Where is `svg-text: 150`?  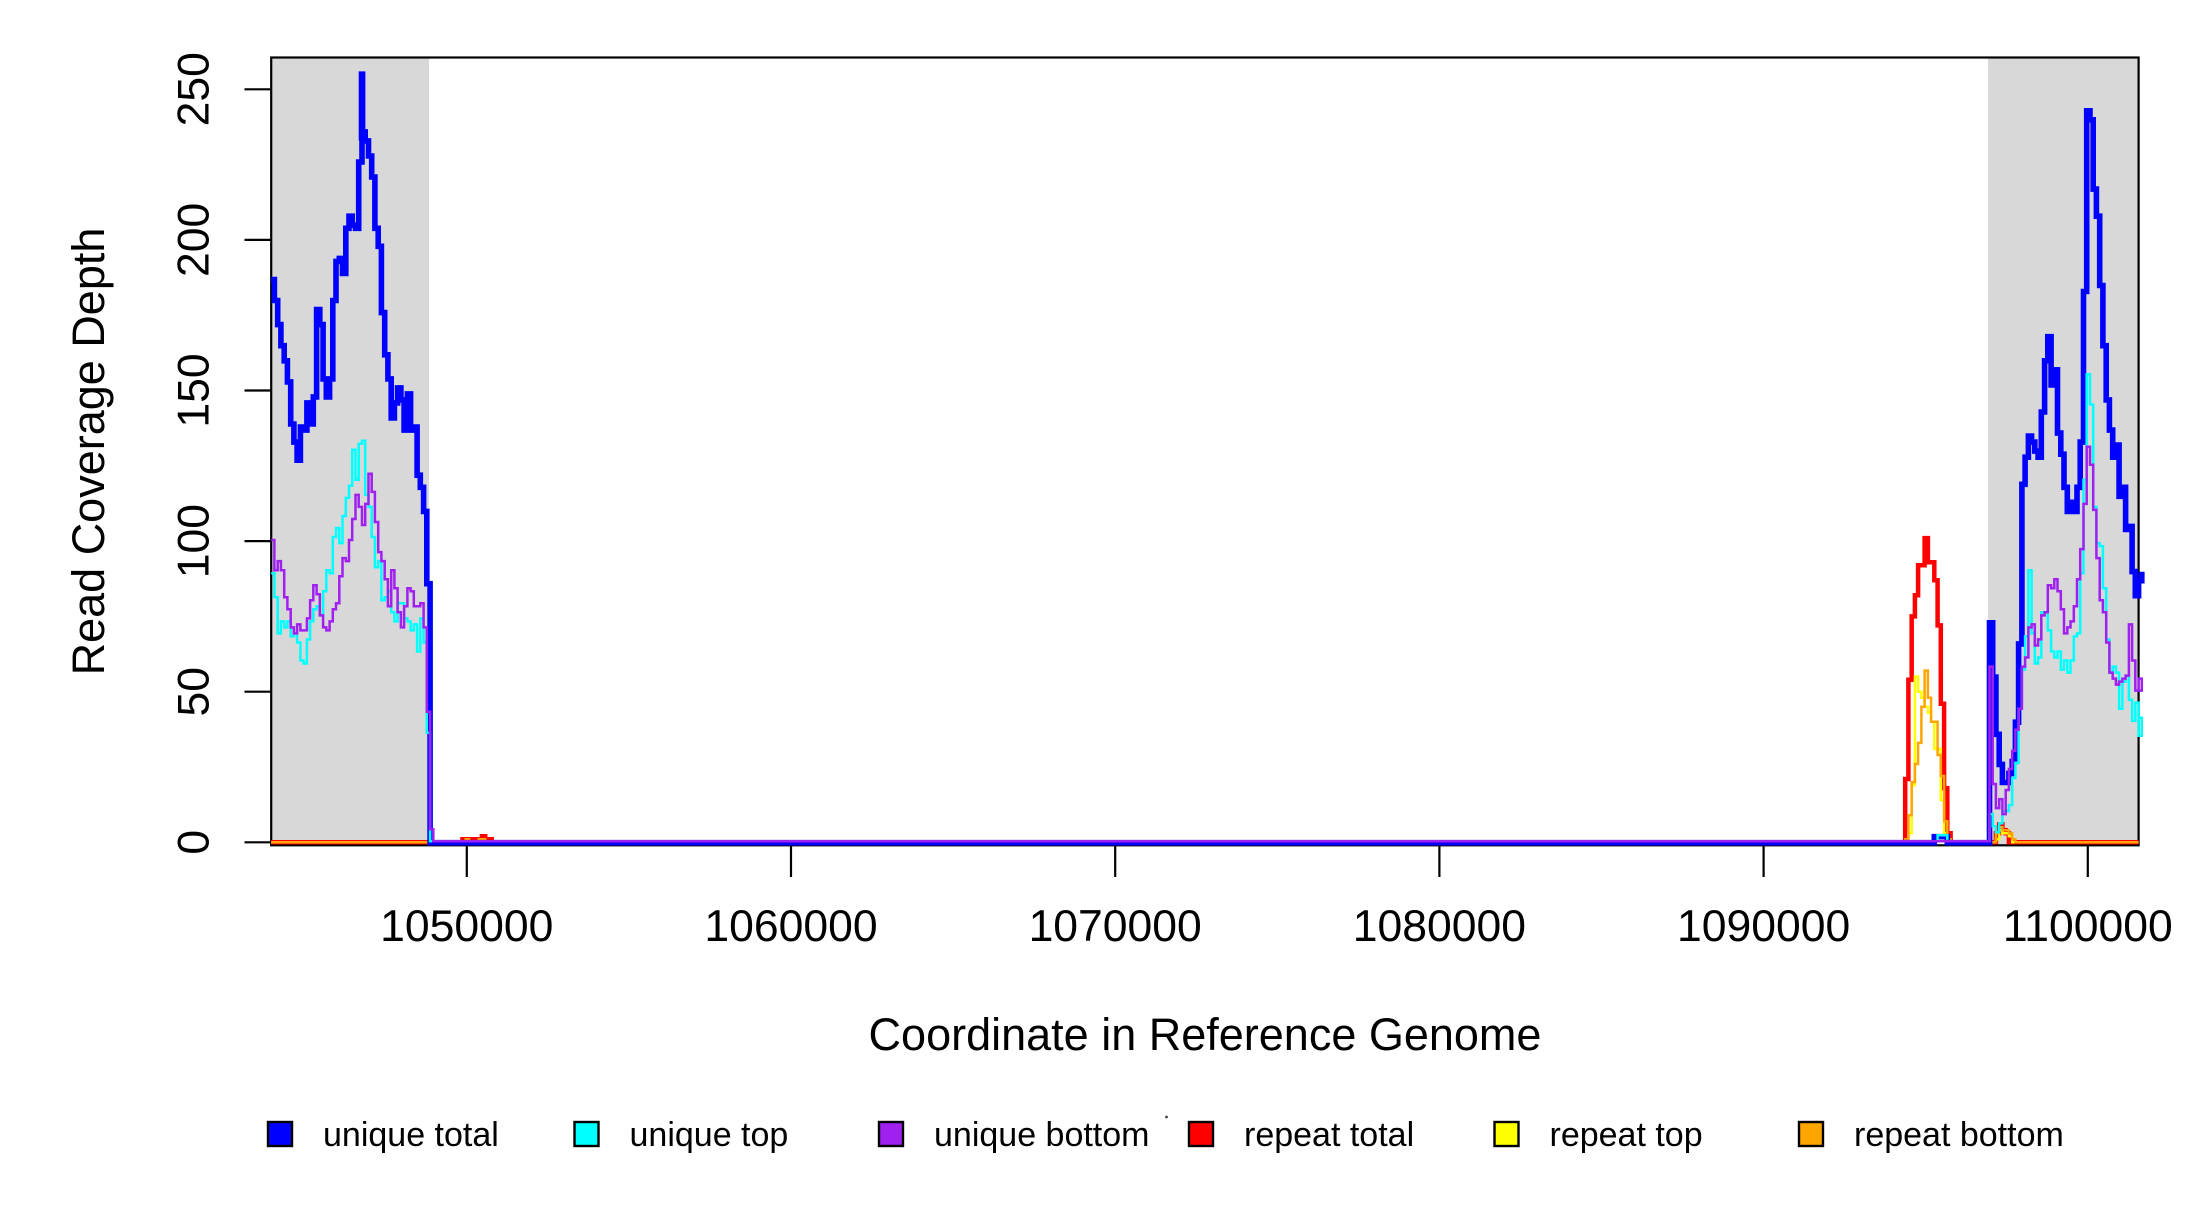 svg-text: 150 is located at coordinates (194, 390).